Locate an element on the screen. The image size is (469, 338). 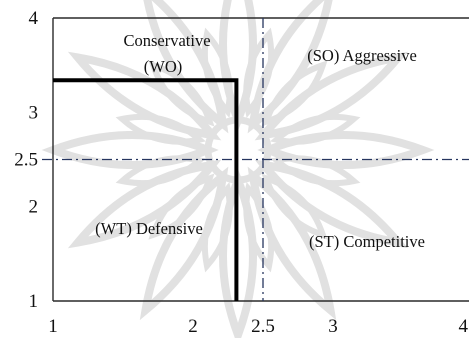
y-tick-label: 4 is located at coordinates (34, 18).